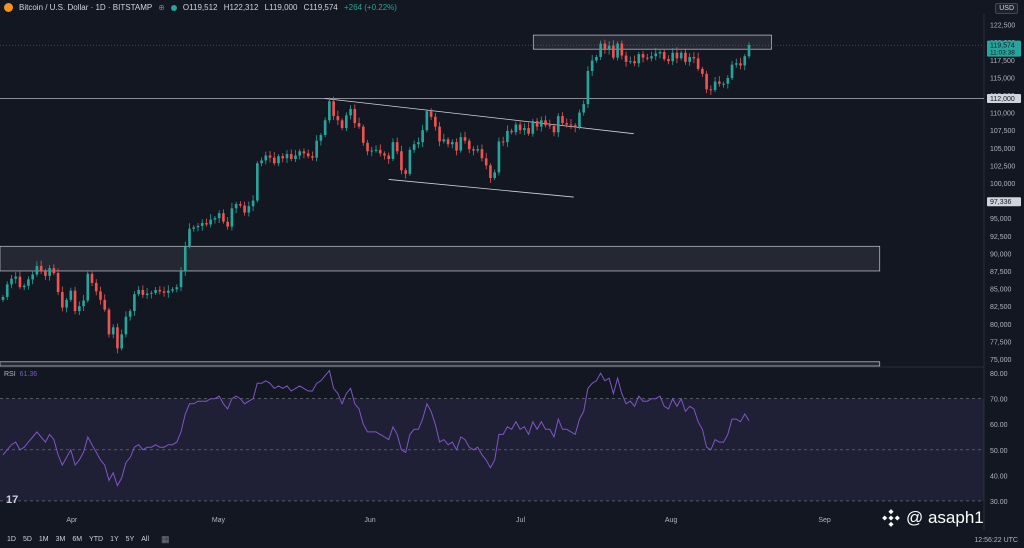 The image size is (1024, 548). Describe the element at coordinates (652, 42) in the screenshot. I see `resistance-zone` at that location.